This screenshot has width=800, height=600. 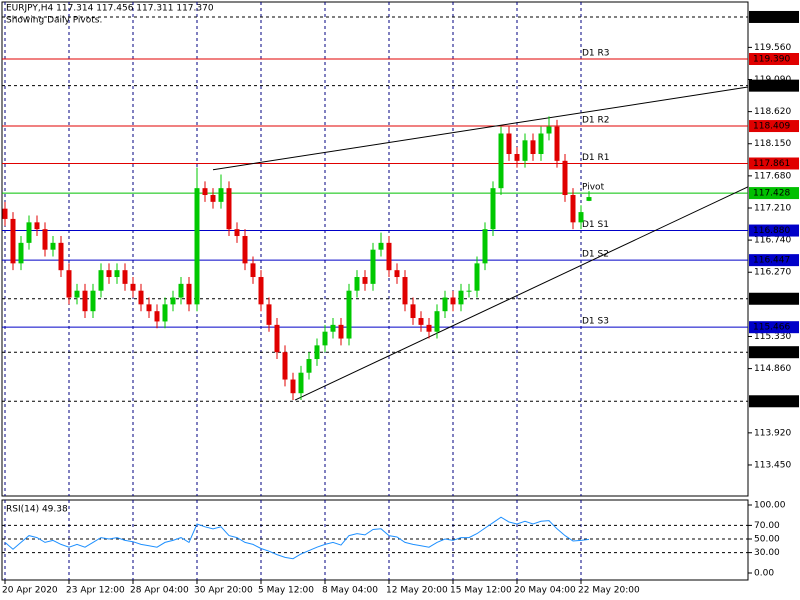 I want to click on chart-subtitle: Showing Daily Pivots., so click(x=54, y=21).